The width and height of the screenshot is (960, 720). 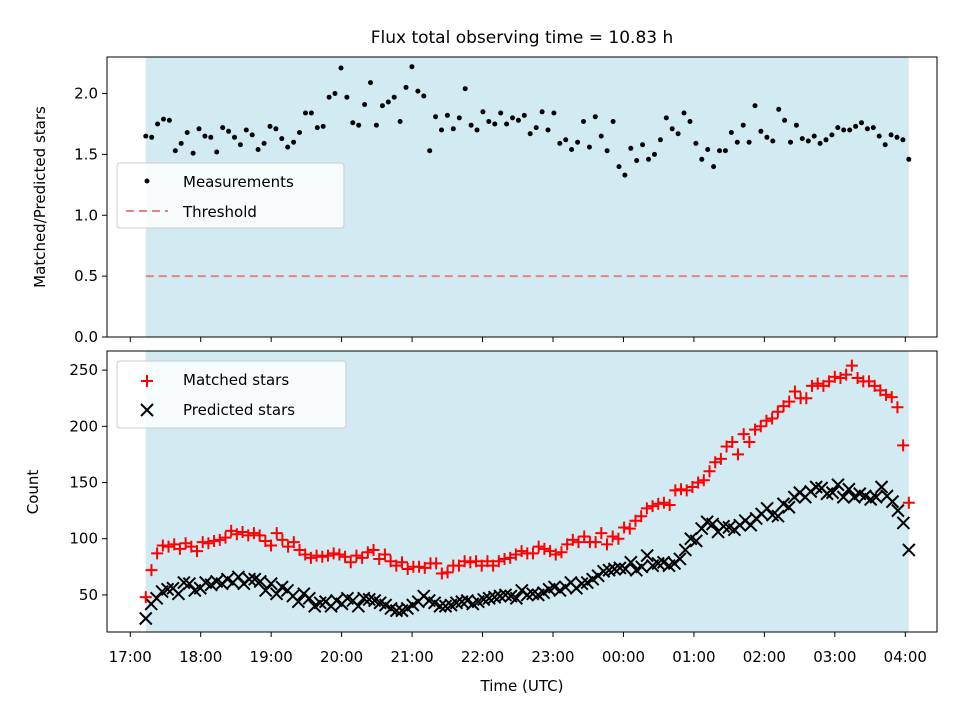 I want to click on legend-label-matched: Matched stars, so click(x=236, y=380).